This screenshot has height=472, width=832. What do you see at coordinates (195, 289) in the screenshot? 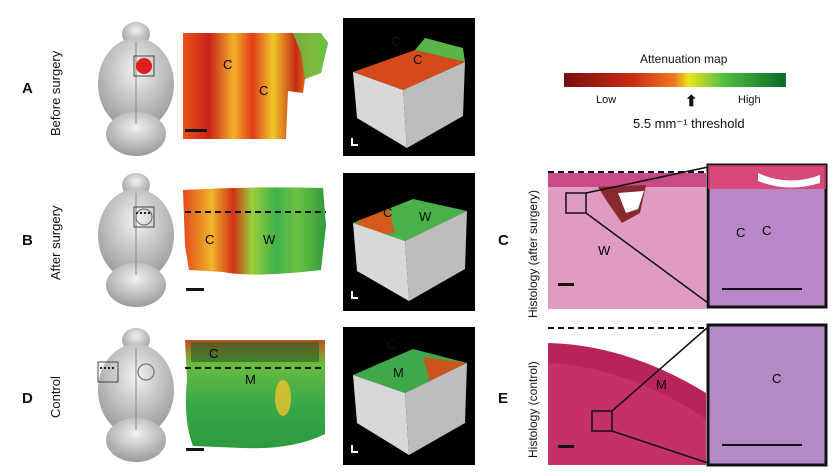
I see `scale-bar-heat-after` at bounding box center [195, 289].